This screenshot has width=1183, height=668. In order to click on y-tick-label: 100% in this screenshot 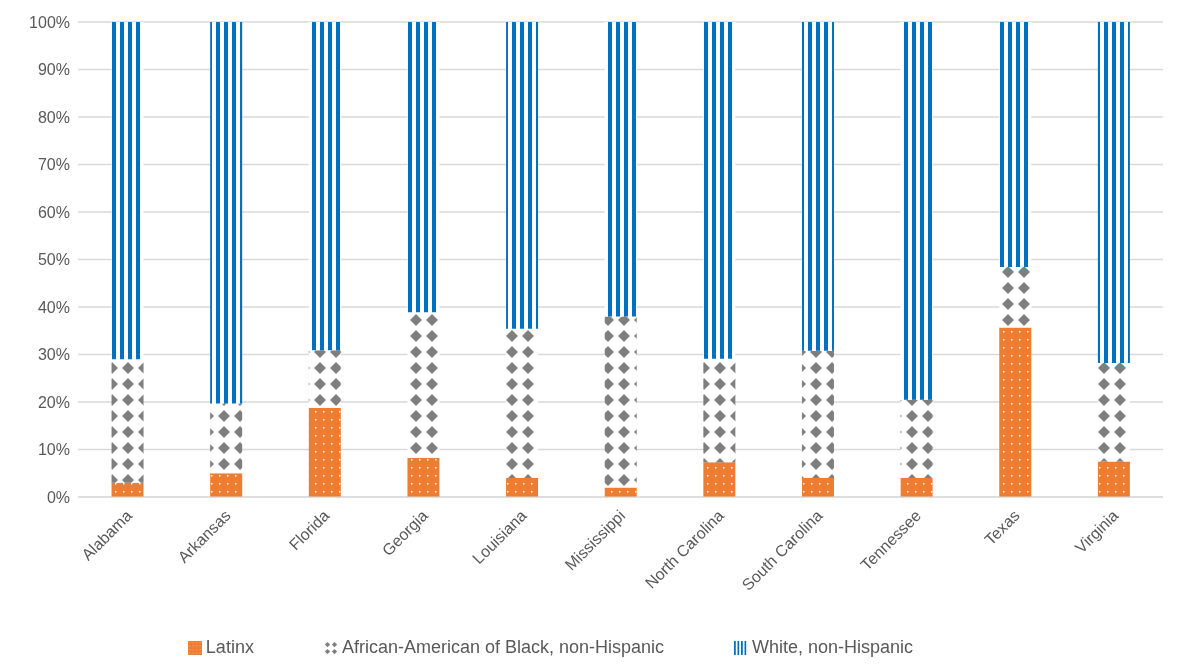, I will do `click(49, 22)`.